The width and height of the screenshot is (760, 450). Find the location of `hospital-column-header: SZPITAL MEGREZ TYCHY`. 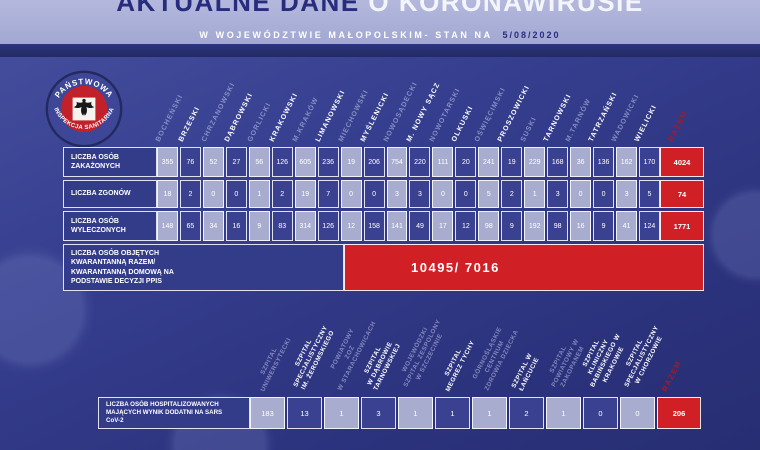

hospital-column-header: SZPITAL MEGREZ TYCHY is located at coordinates (459, 366).